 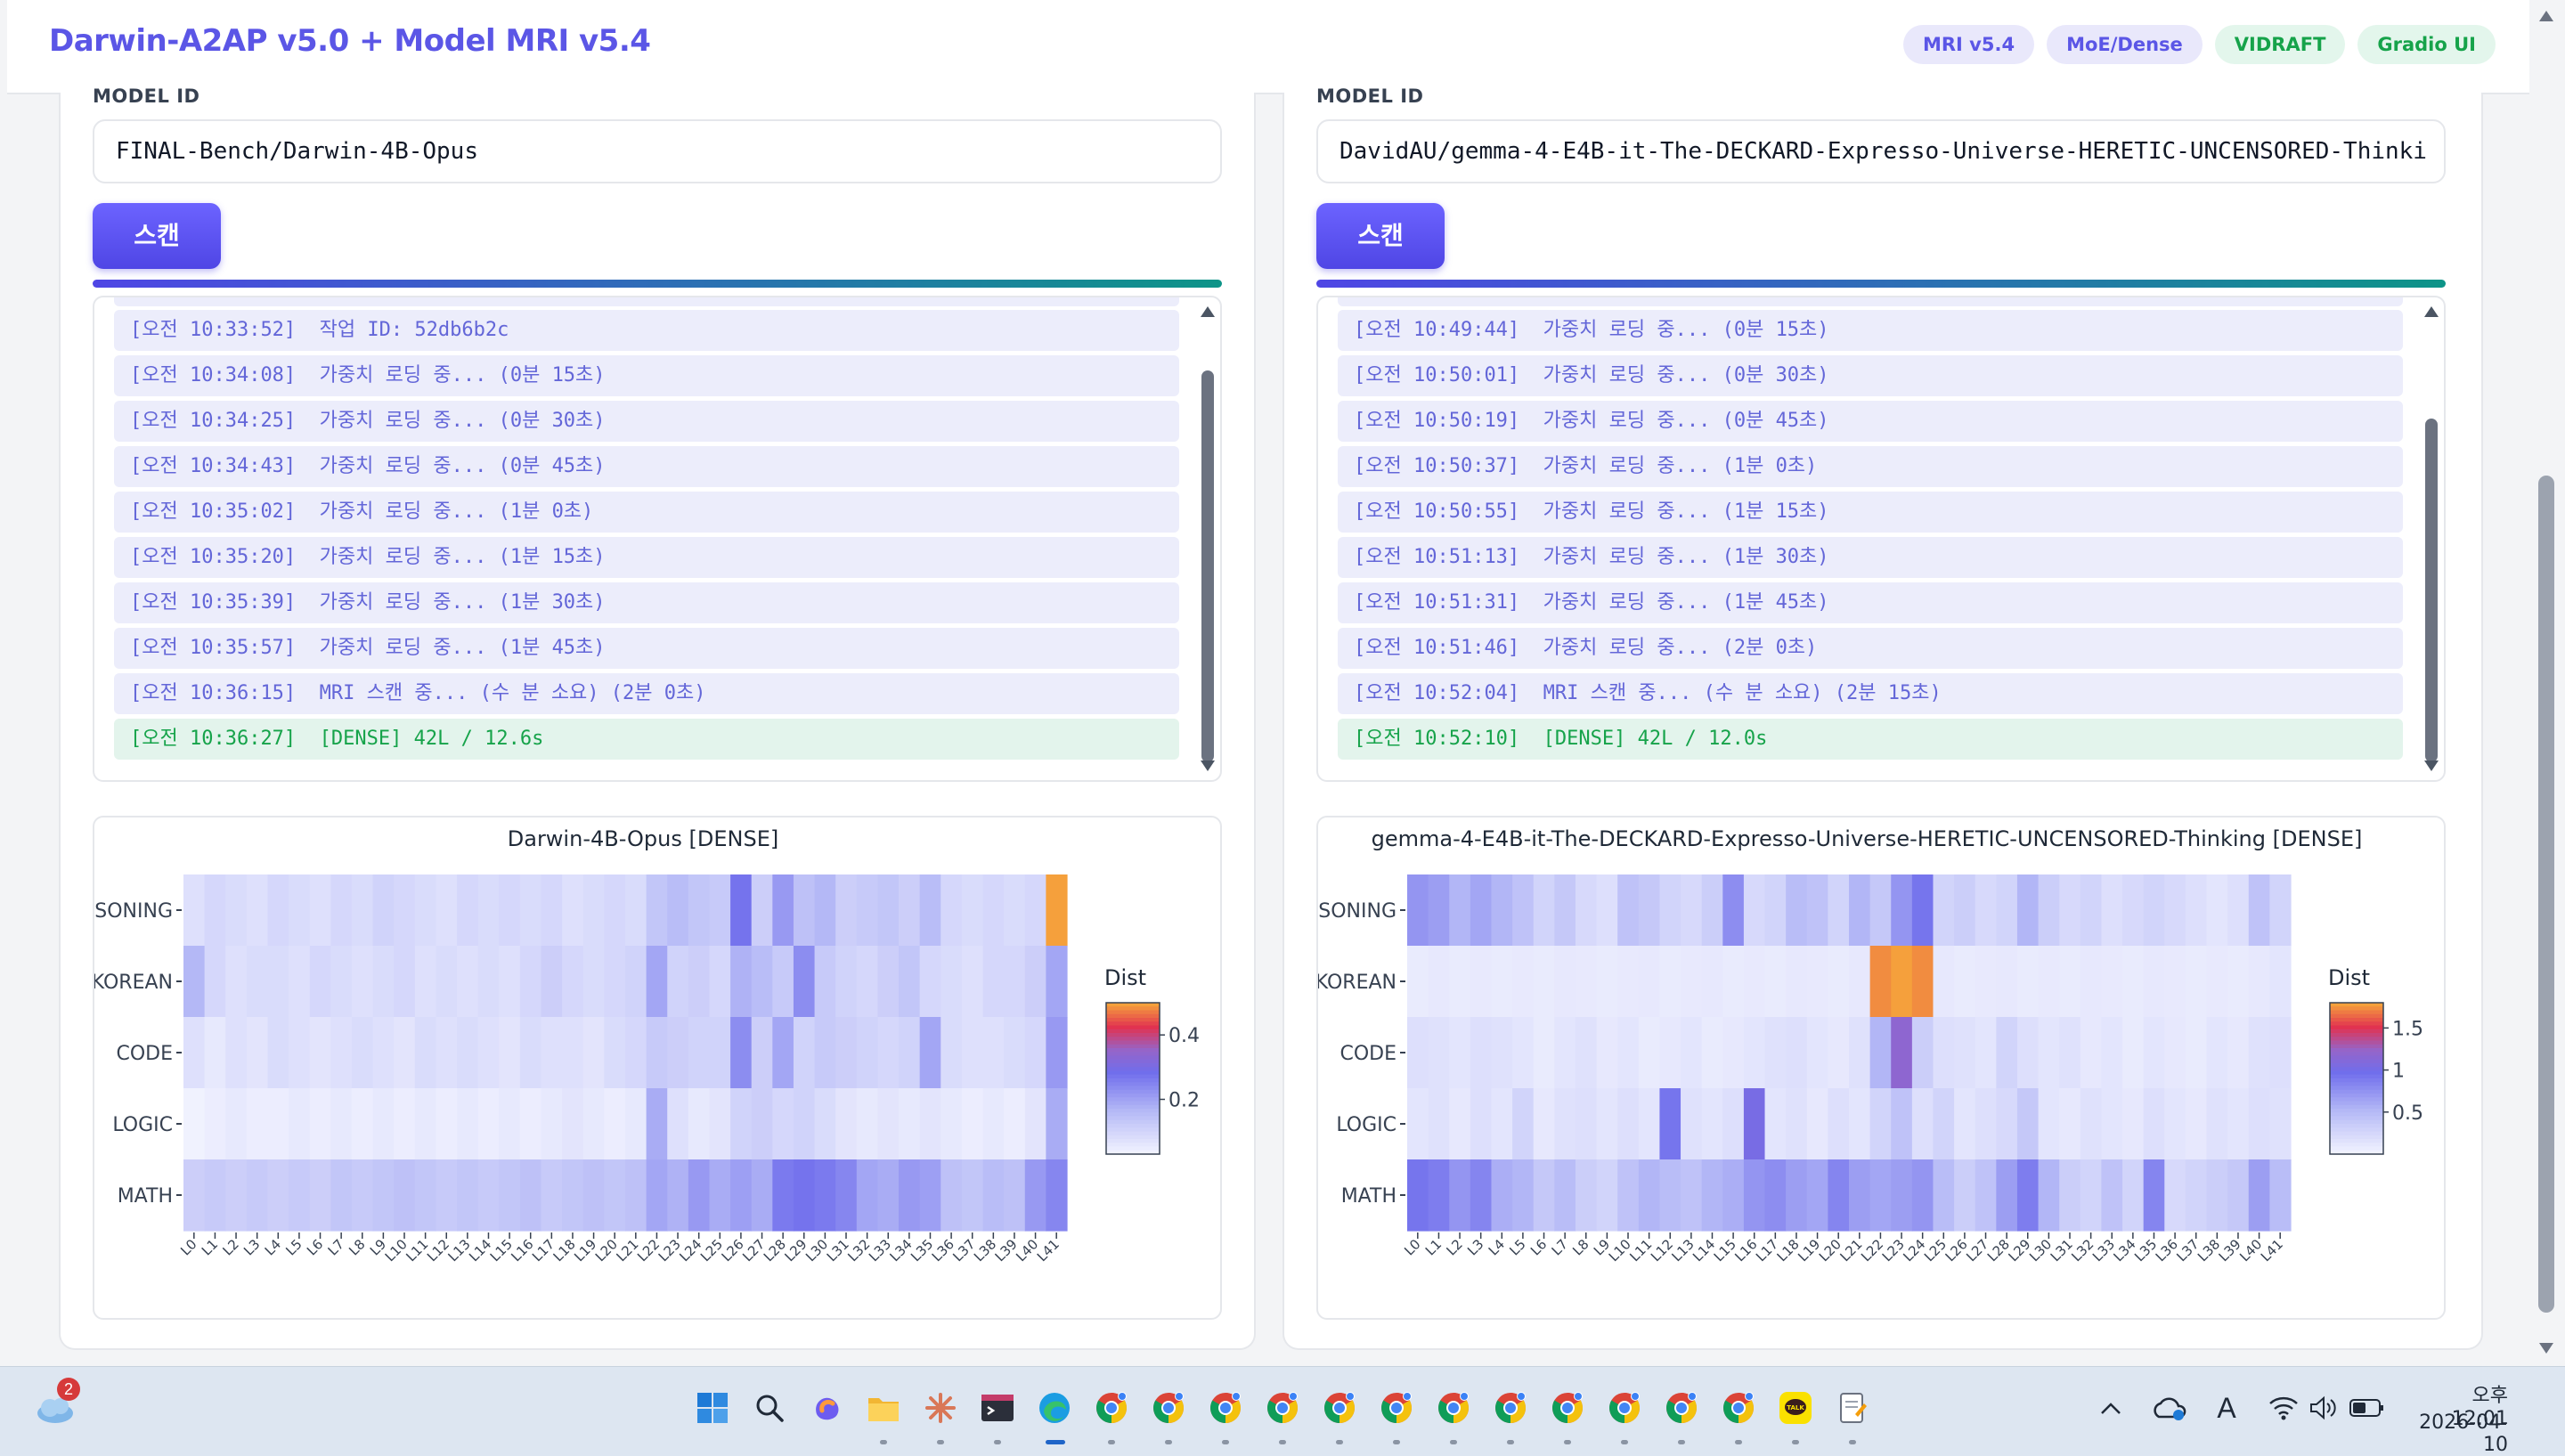 What do you see at coordinates (230, 1247) in the screenshot?
I see `x-tick-label: L2` at bounding box center [230, 1247].